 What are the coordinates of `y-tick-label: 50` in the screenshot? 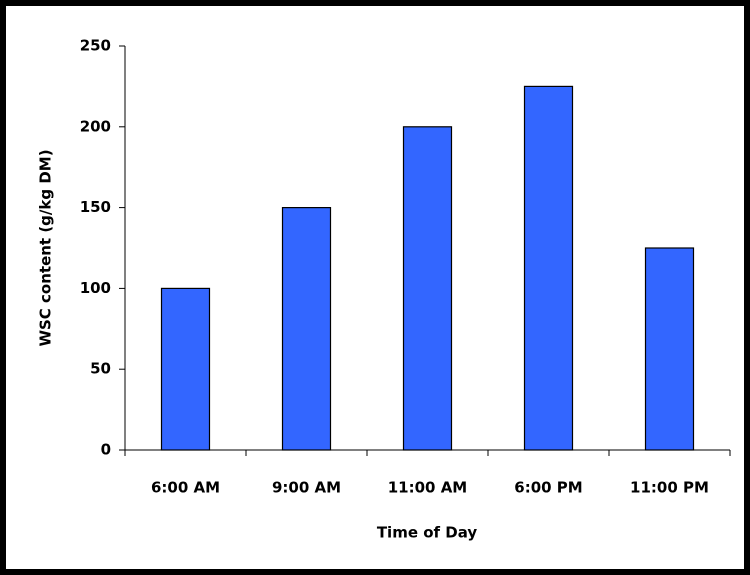 It's located at (100, 369).